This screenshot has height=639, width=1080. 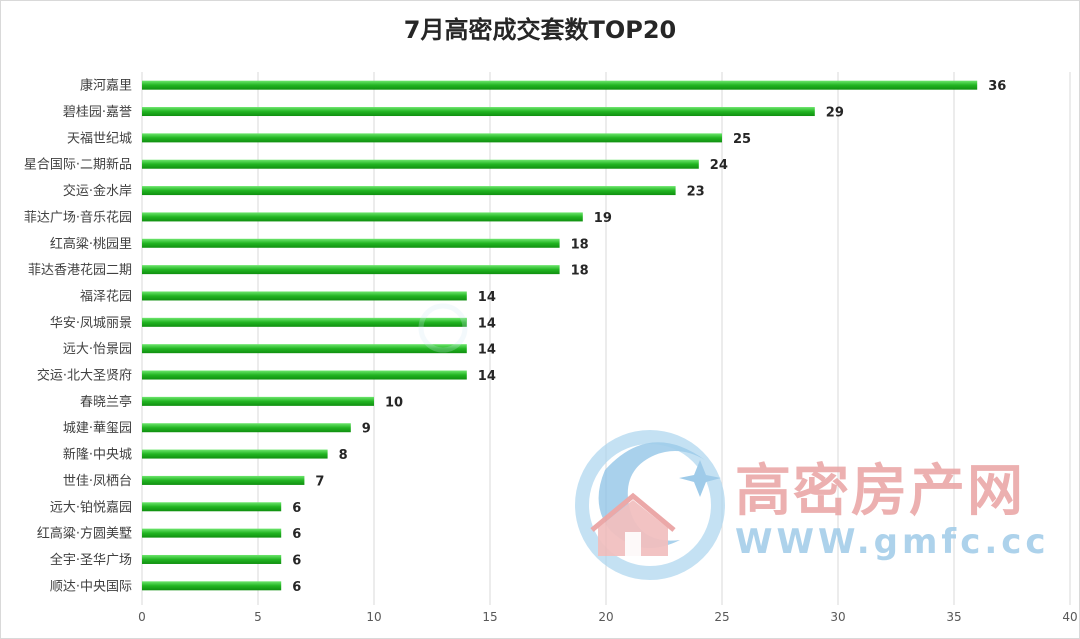 What do you see at coordinates (78, 217) in the screenshot?
I see `category-label: 菲达广场·音乐花园` at bounding box center [78, 217].